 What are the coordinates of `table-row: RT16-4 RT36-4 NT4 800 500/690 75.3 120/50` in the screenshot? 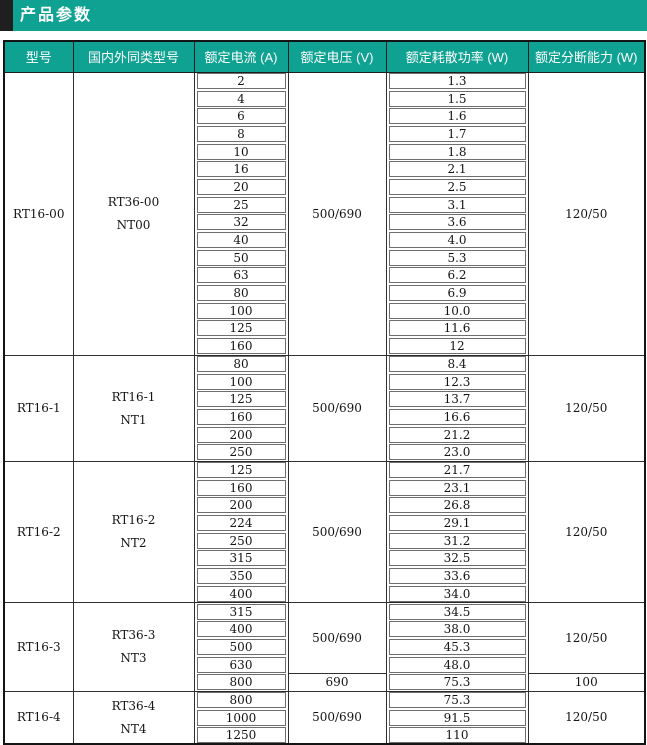 It's located at (324, 717).